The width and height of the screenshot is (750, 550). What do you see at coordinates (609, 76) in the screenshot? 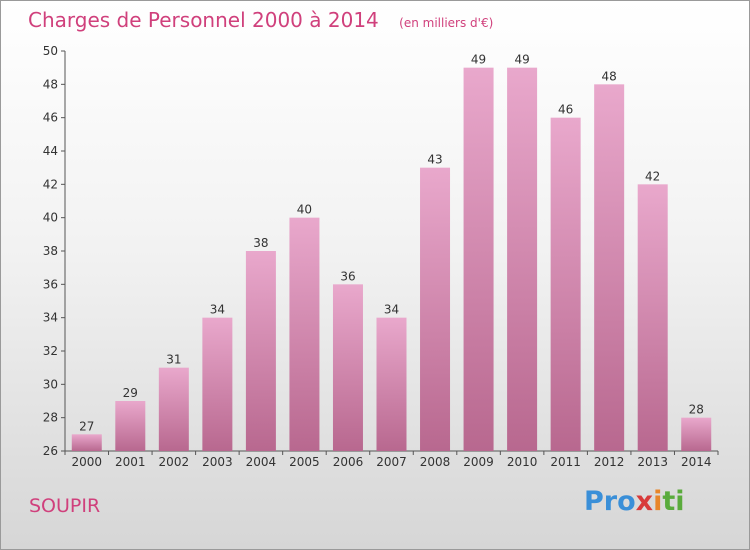
I see `data-label-2012: 48` at bounding box center [609, 76].